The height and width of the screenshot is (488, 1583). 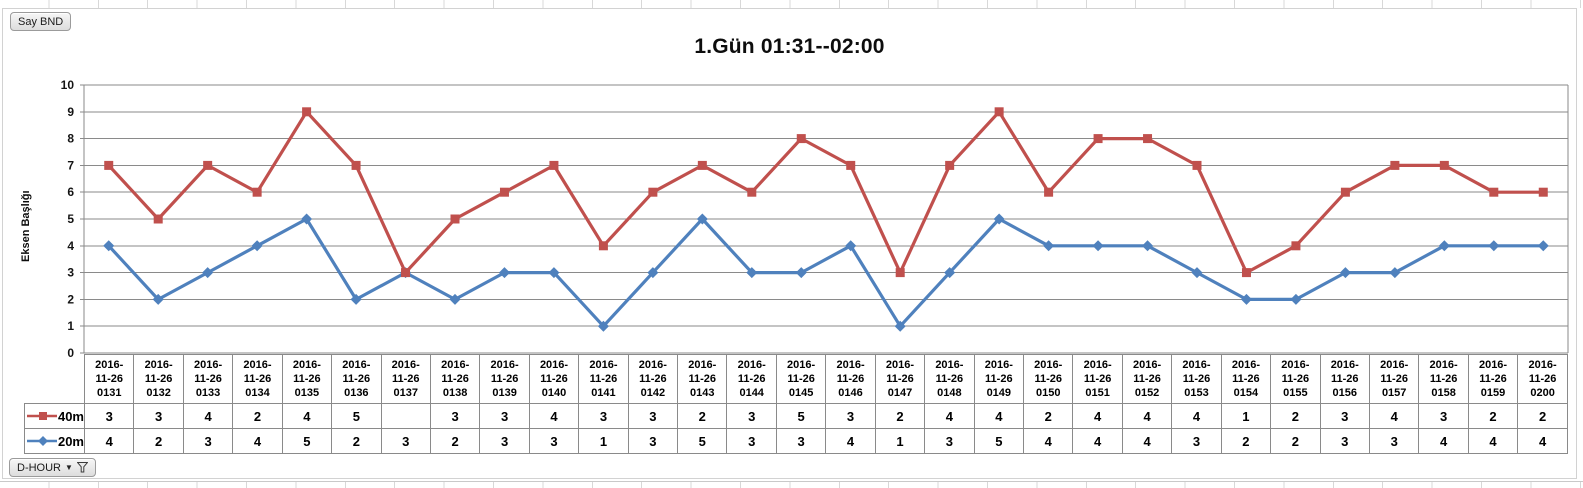 What do you see at coordinates (702, 441) in the screenshot?
I see `value-cell-20m: 5` at bounding box center [702, 441].